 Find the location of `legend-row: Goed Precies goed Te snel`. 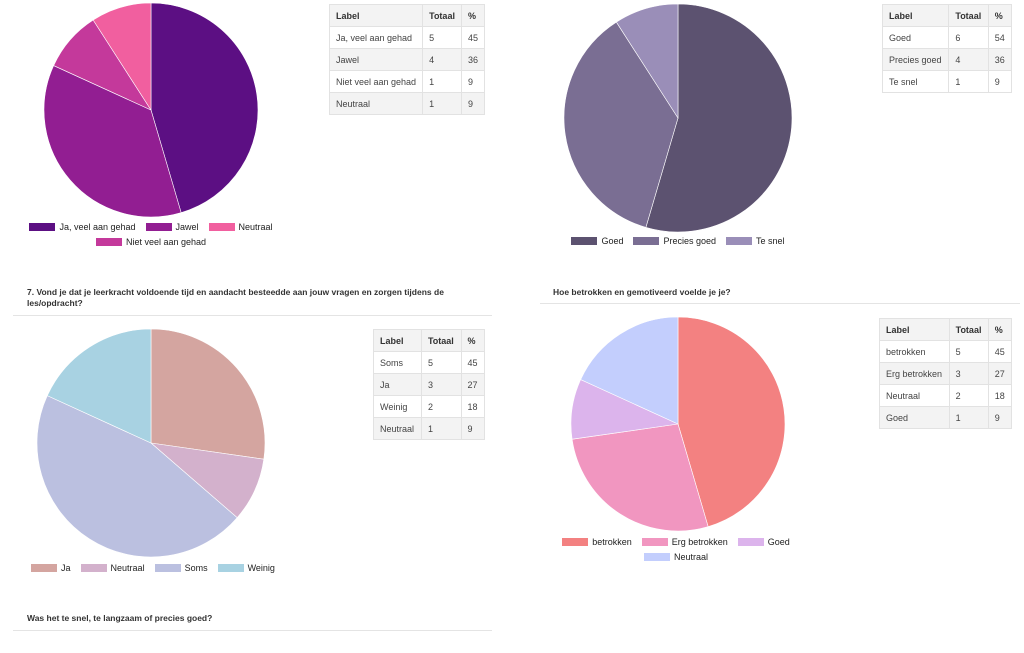

legend-row: Goed Precies goed Te snel is located at coordinates (678, 241).